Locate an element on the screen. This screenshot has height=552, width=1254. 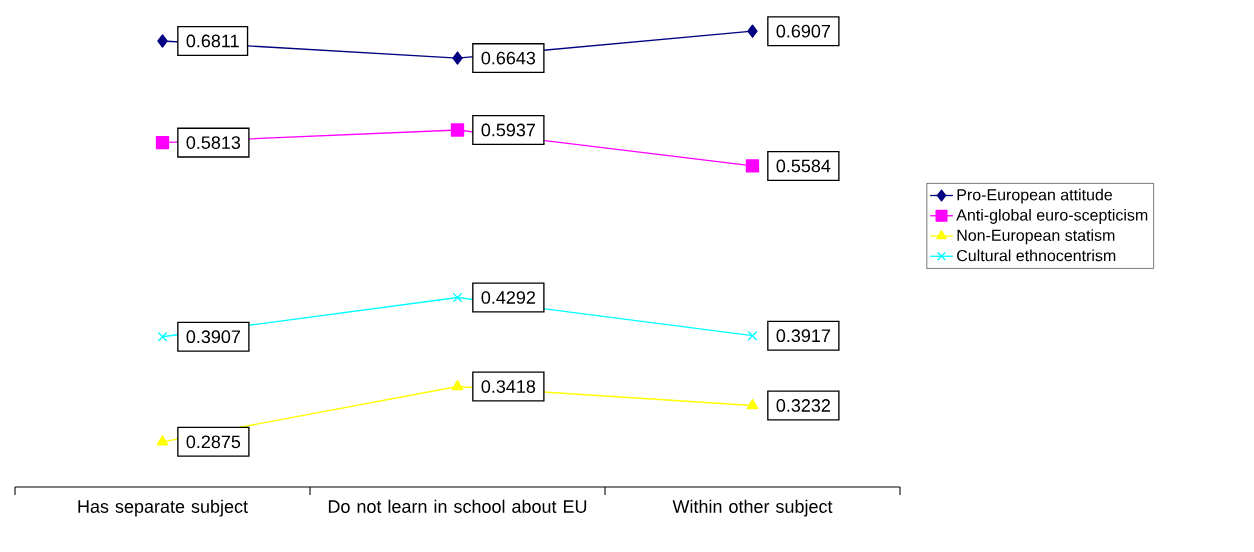
legend-label: Non-European statism is located at coordinates (1036, 237).